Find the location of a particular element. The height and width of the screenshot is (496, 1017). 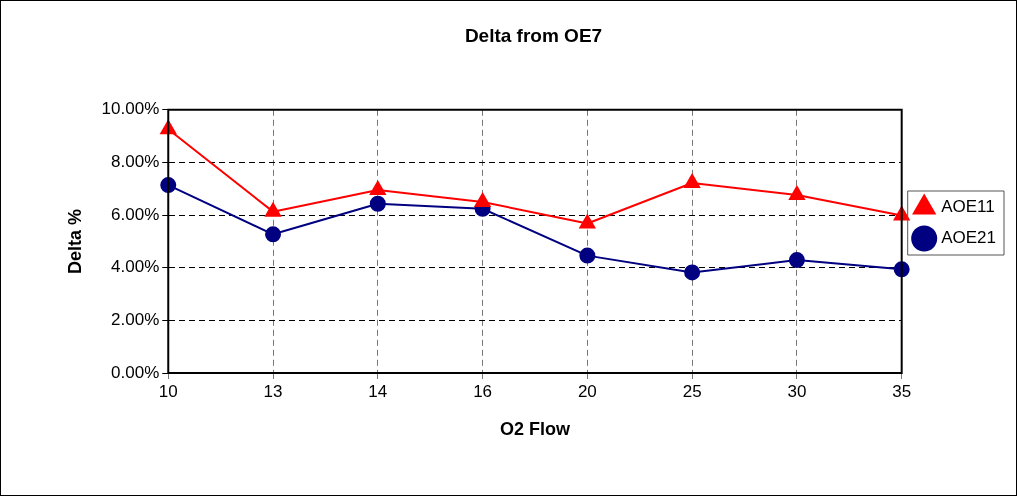

x-tick-label: 13 is located at coordinates (273, 391).